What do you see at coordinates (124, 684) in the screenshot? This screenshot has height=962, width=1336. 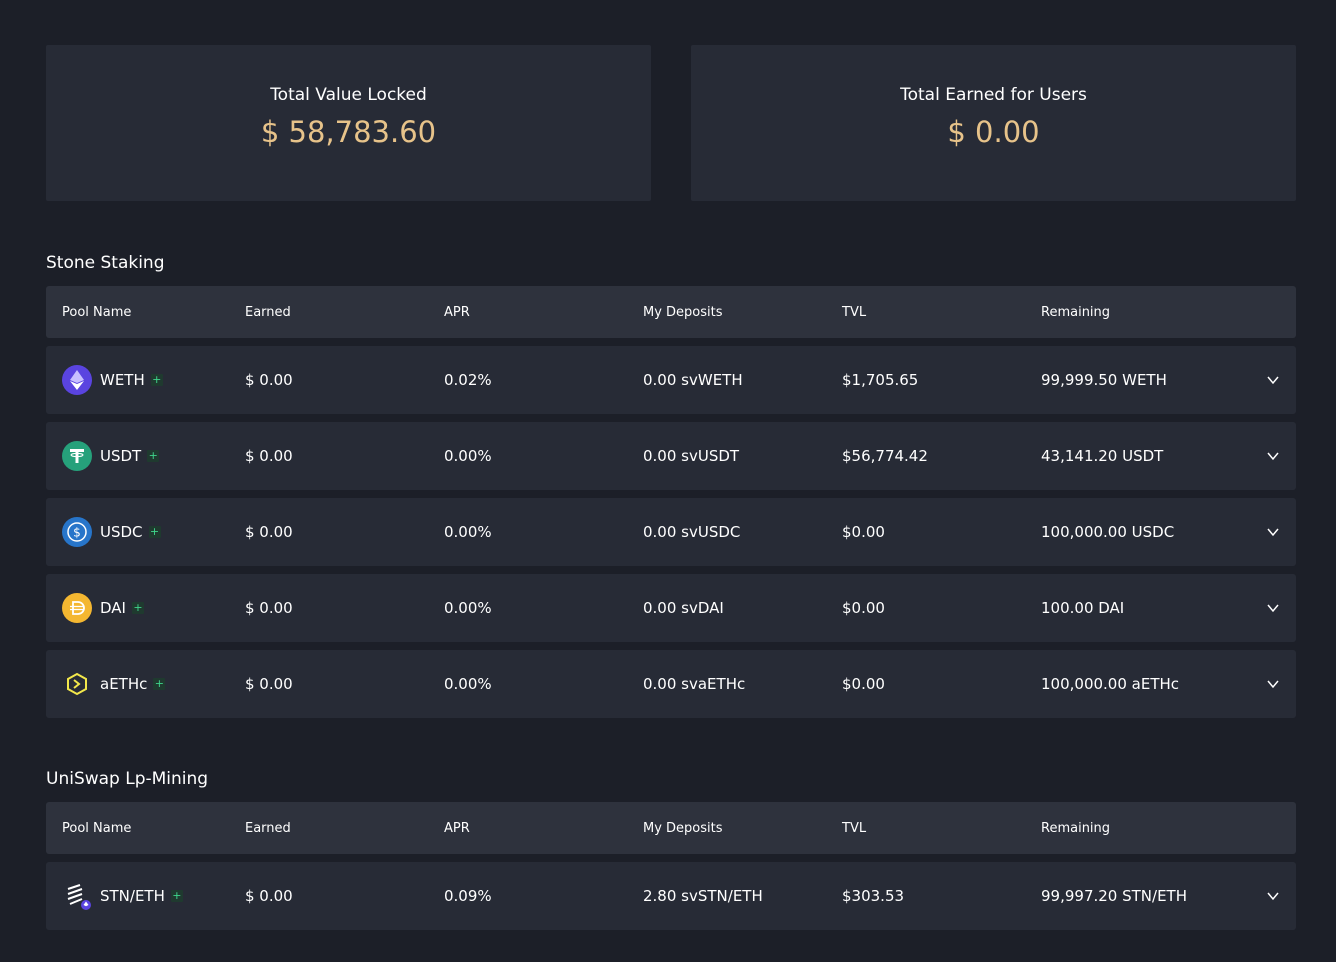 I see `pool-name: aETHc` at bounding box center [124, 684].